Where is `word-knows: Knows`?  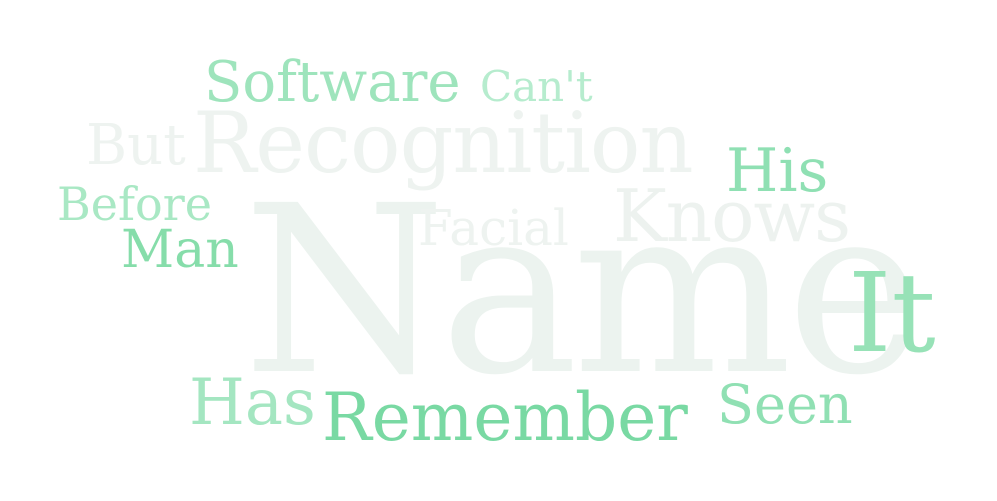 word-knows: Knows is located at coordinates (732, 216).